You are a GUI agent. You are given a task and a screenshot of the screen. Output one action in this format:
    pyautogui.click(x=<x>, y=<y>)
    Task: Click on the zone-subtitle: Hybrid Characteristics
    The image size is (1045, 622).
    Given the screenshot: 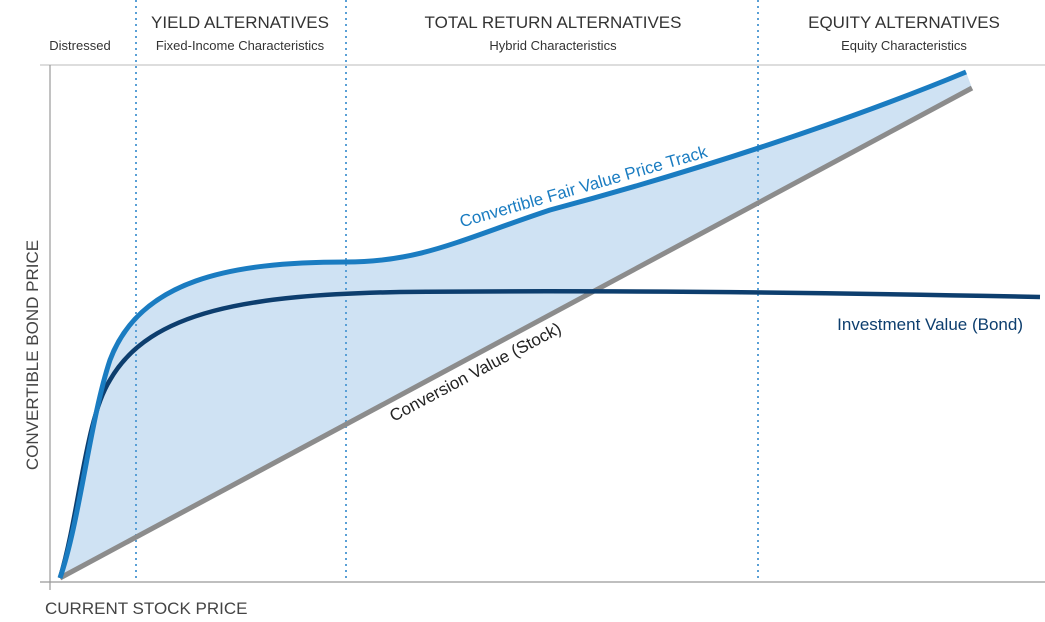 What is the action you would take?
    pyautogui.click(x=553, y=45)
    